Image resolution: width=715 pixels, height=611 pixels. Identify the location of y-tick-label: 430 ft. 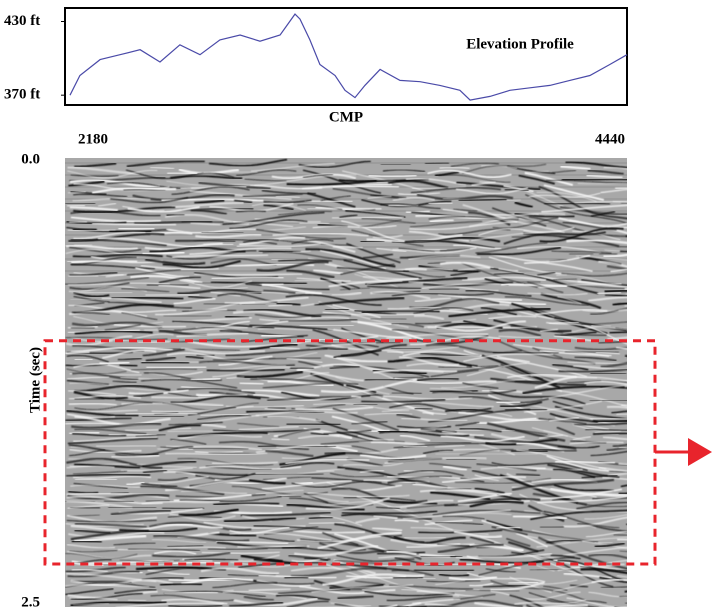
(22, 21).